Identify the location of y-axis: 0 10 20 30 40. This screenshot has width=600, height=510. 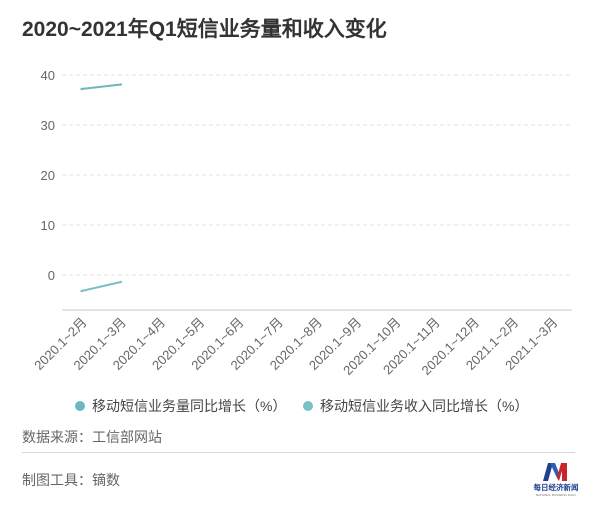
(48, 175).